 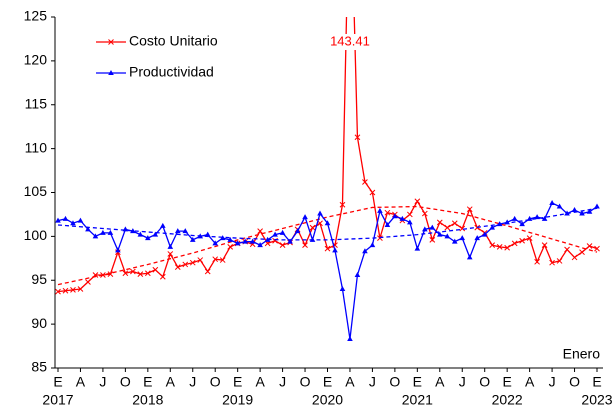 What do you see at coordinates (111, 72) in the screenshot?
I see `legend-marker` at bounding box center [111, 72].